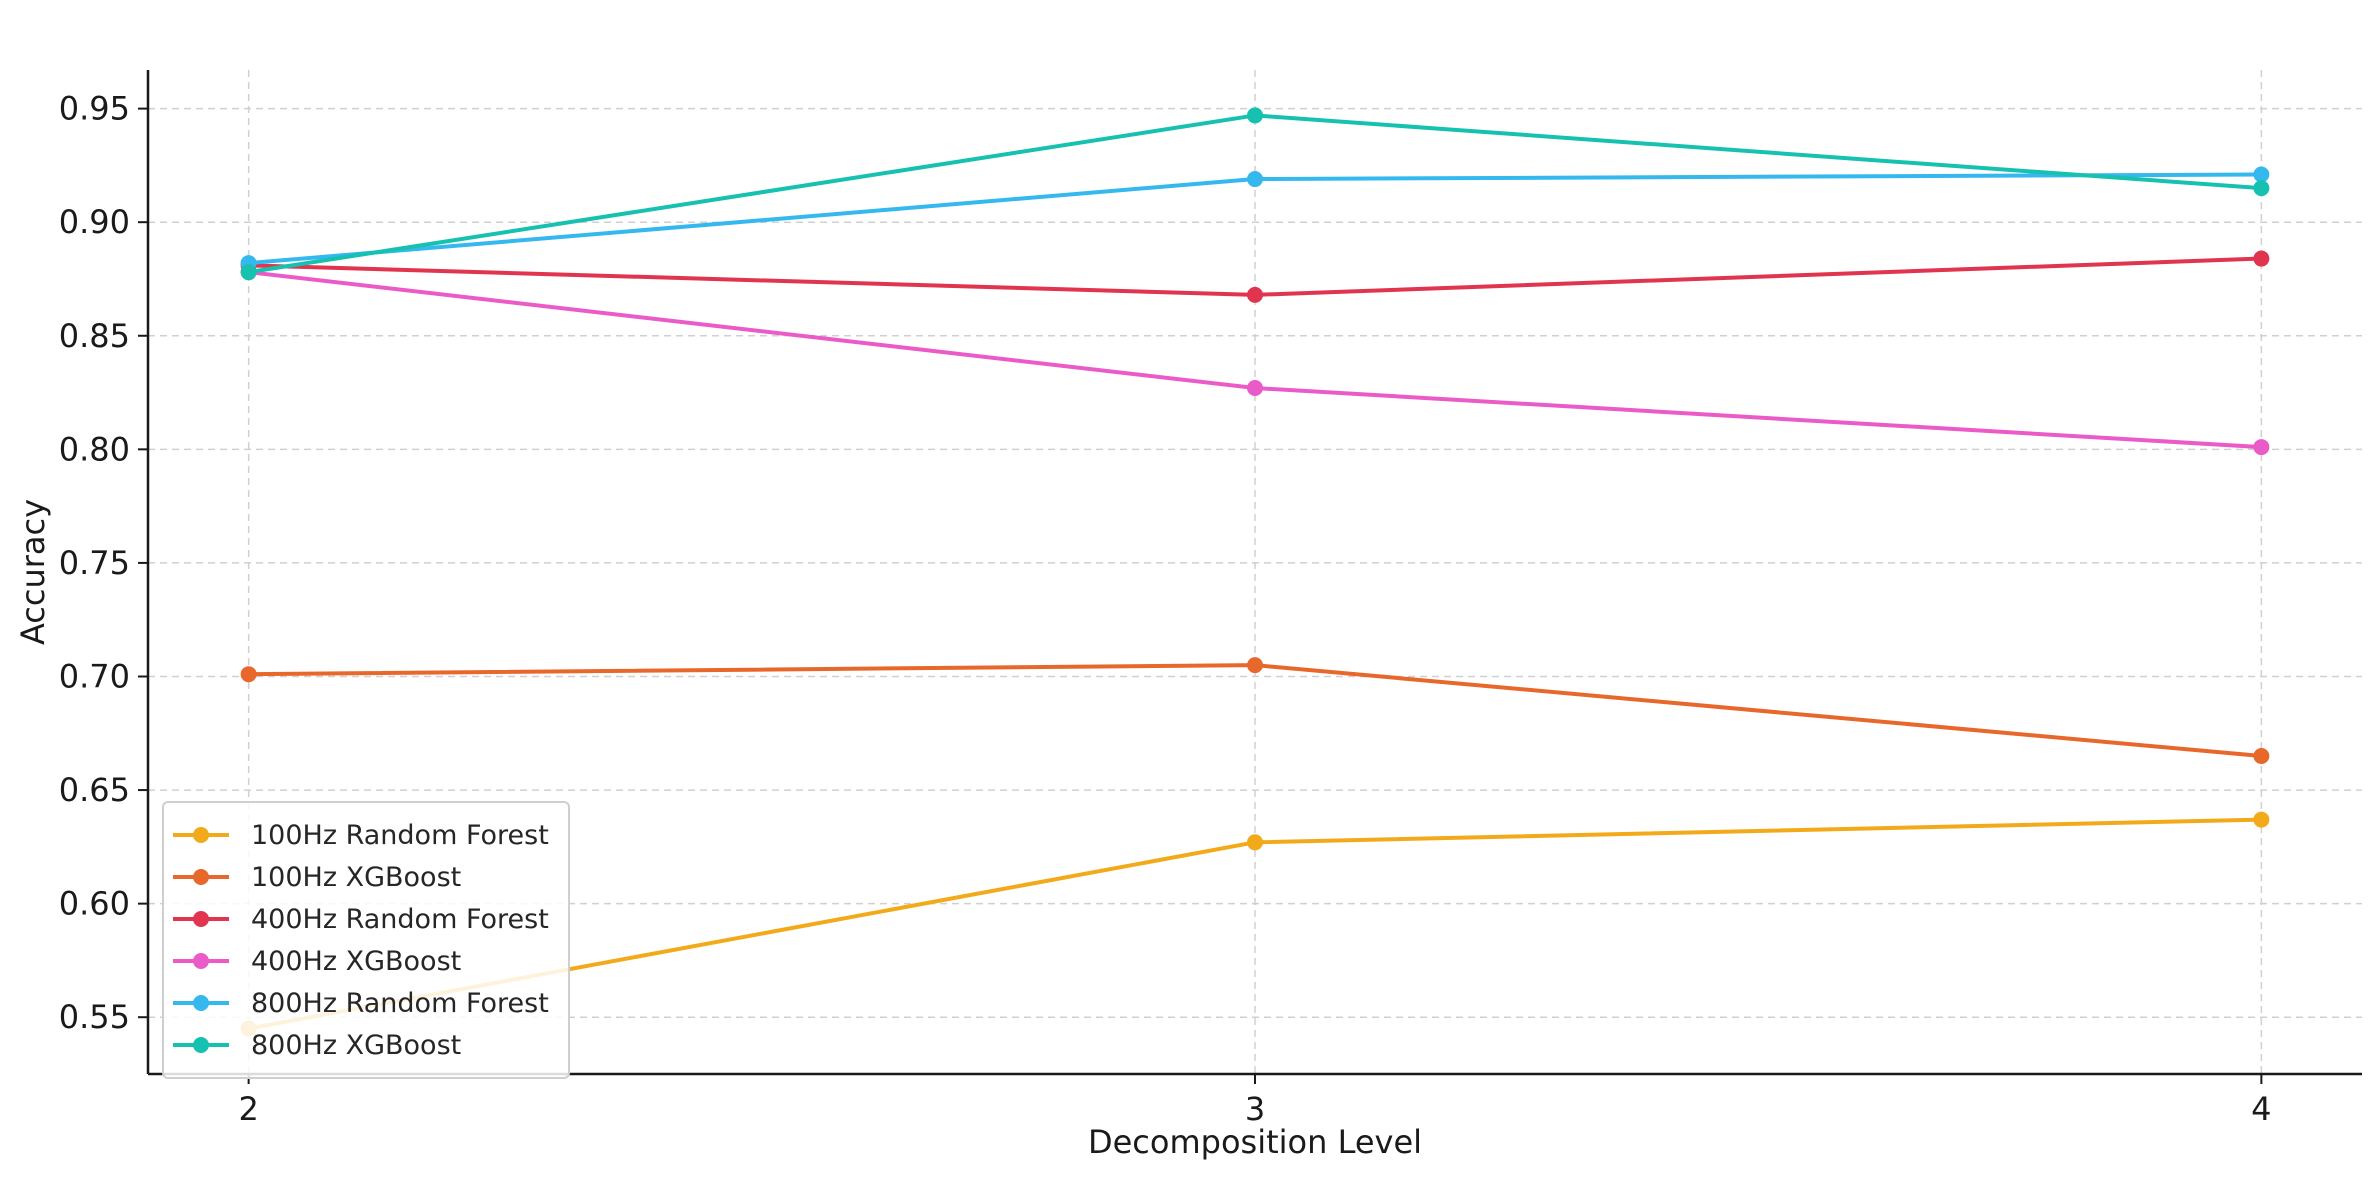 This screenshot has width=2379, height=1180. What do you see at coordinates (94, 676) in the screenshot?
I see `y-tick-label: 0.70` at bounding box center [94, 676].